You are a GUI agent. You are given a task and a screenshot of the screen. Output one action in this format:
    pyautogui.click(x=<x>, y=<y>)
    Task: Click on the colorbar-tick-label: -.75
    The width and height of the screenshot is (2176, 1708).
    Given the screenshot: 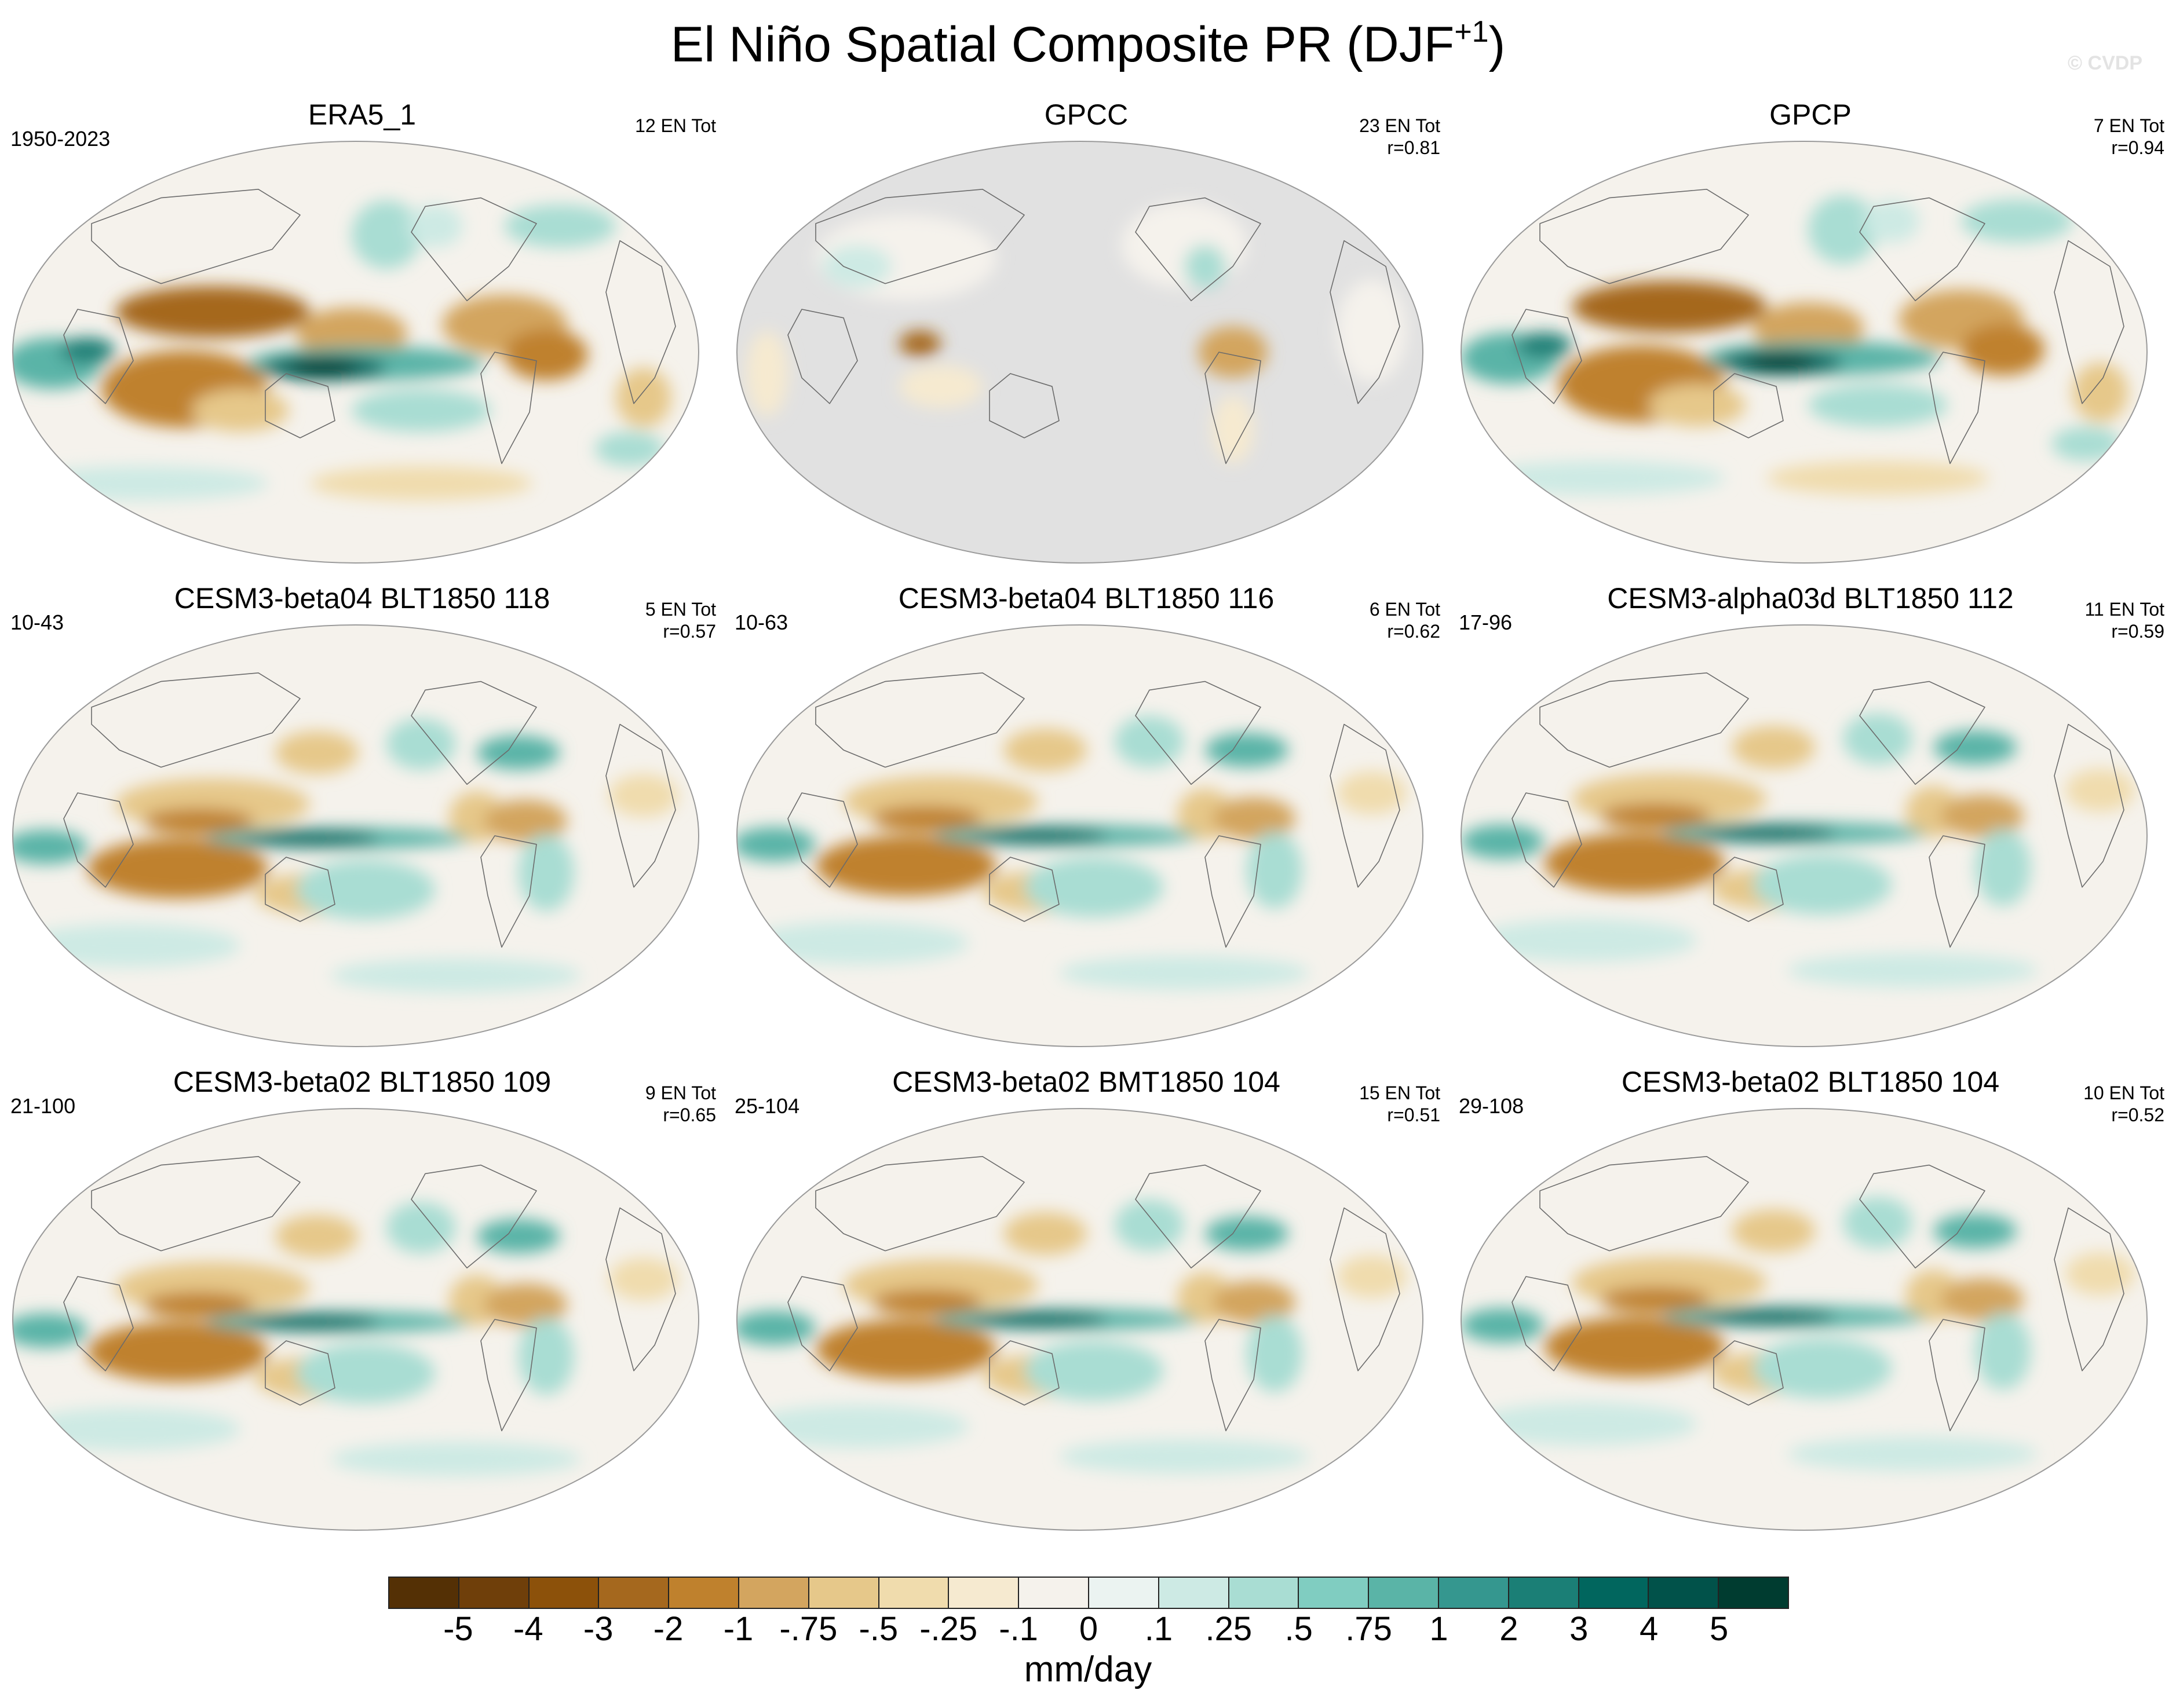 What is the action you would take?
    pyautogui.click(x=808, y=1629)
    